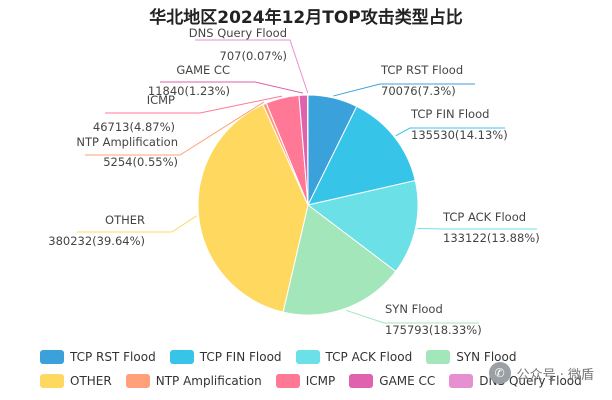  What do you see at coordinates (203, 70) in the screenshot?
I see `slice-name-label: GAME CC` at bounding box center [203, 70].